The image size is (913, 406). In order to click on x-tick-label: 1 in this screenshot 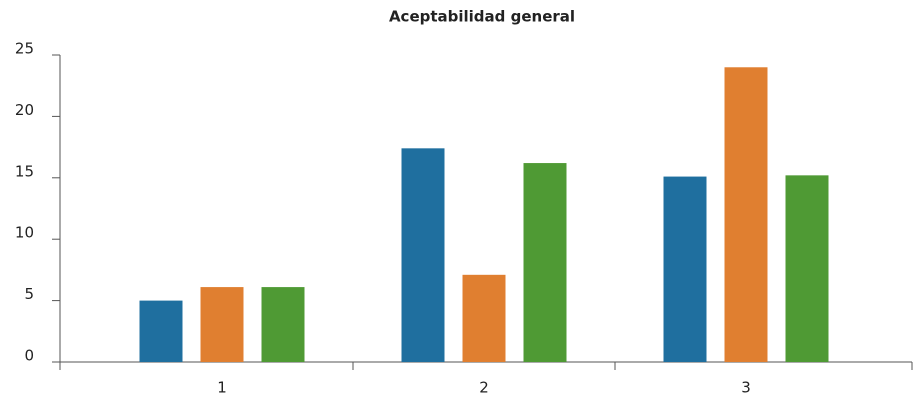, I will do `click(222, 388)`.